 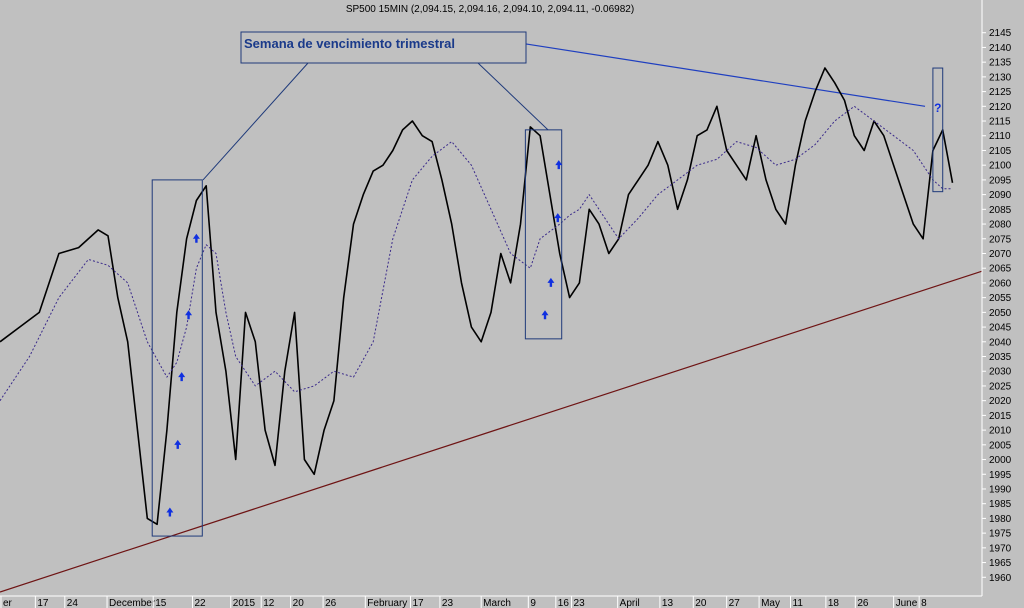 I want to click on x-tick-label-2: 24, so click(x=73, y=603).